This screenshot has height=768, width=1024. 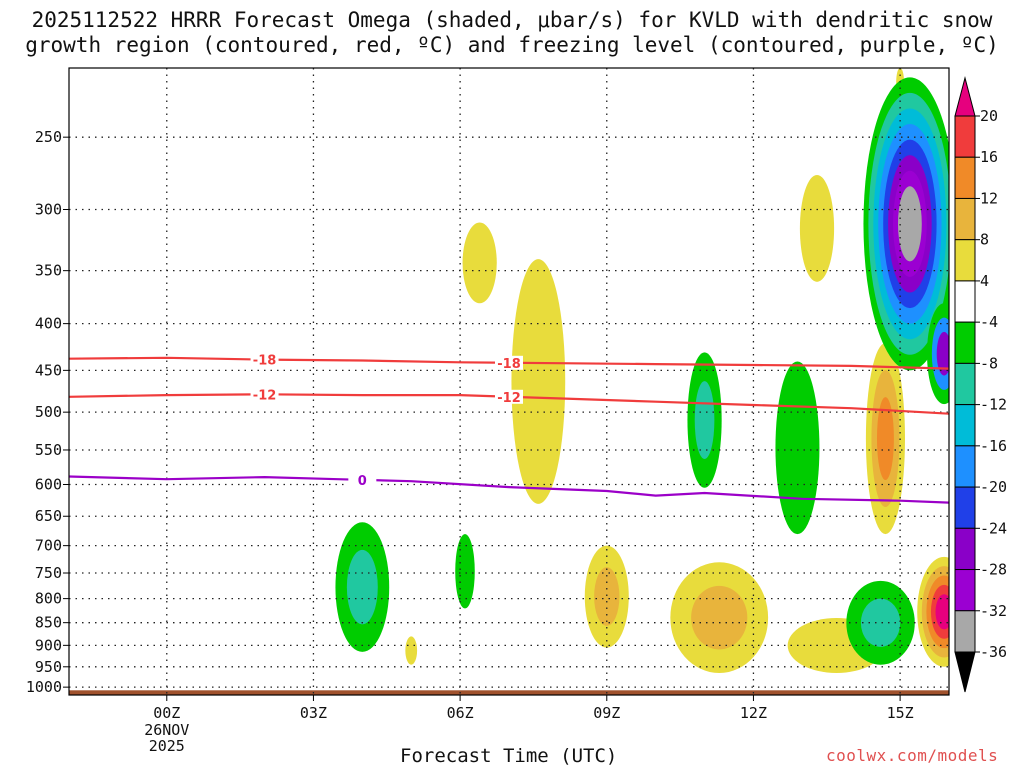 What do you see at coordinates (993, 528) in the screenshot?
I see `colorbar-label-10: -24` at bounding box center [993, 528].